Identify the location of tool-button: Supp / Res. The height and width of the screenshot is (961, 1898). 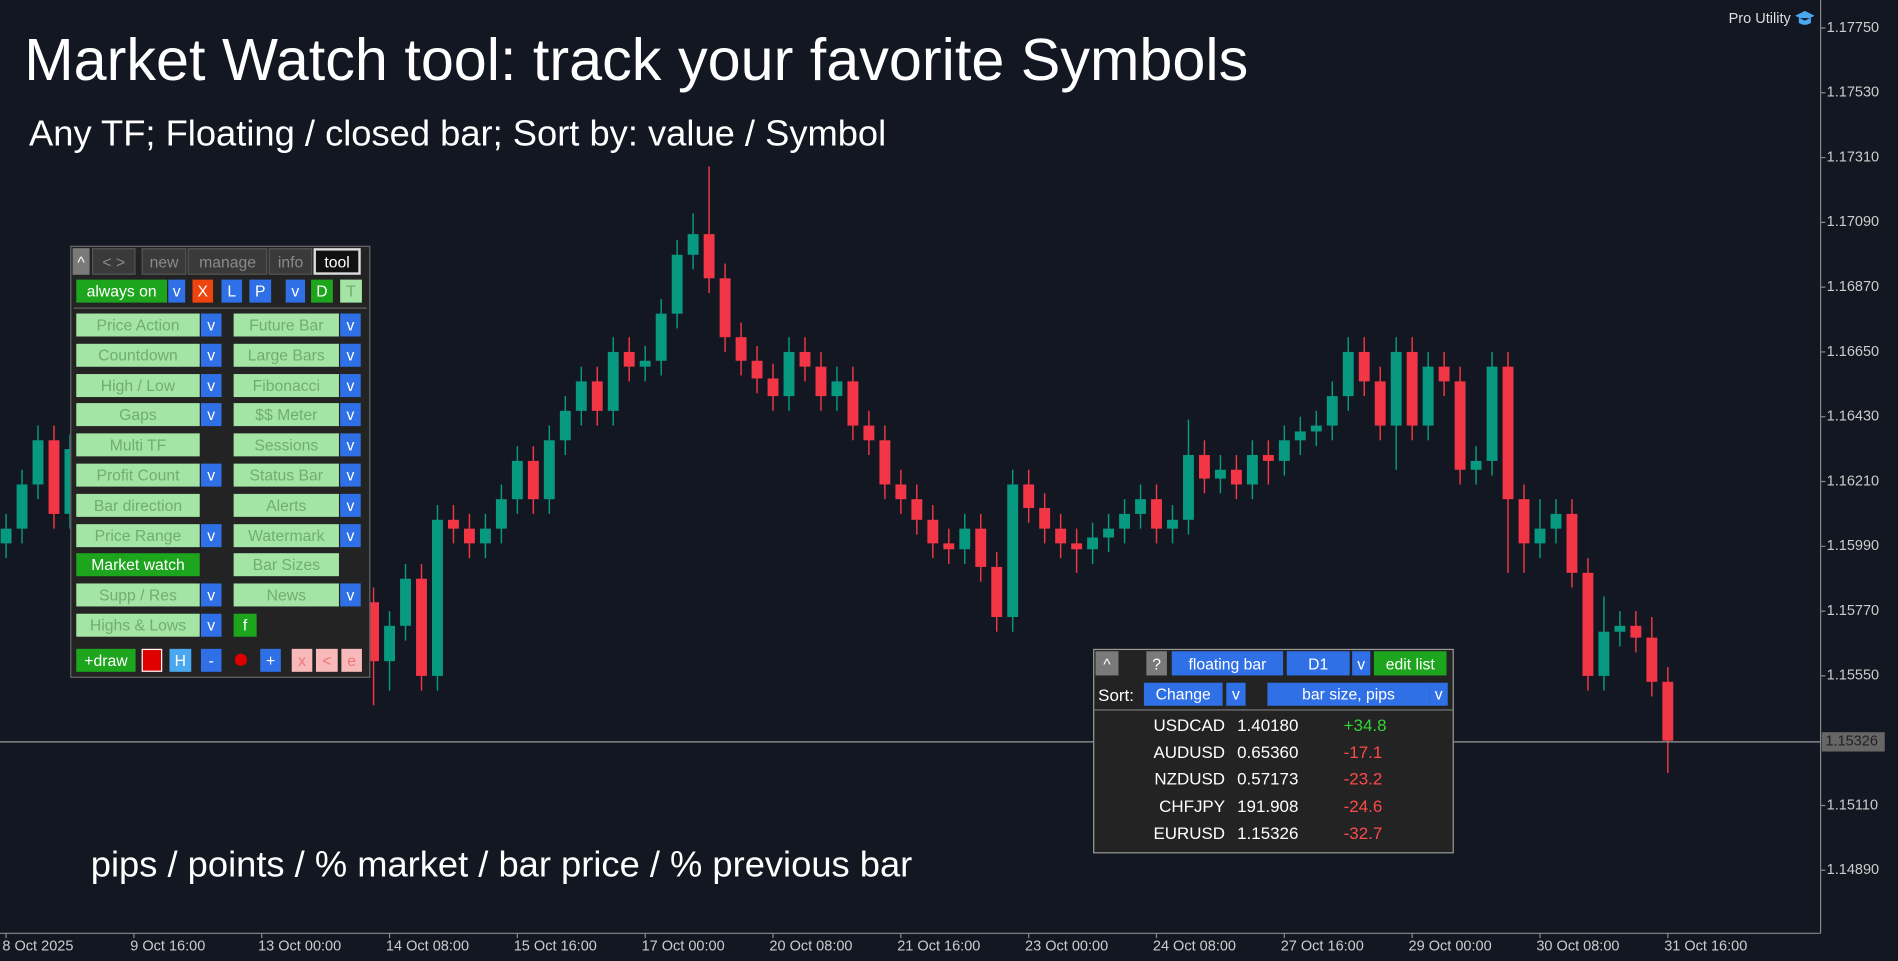
(138, 595).